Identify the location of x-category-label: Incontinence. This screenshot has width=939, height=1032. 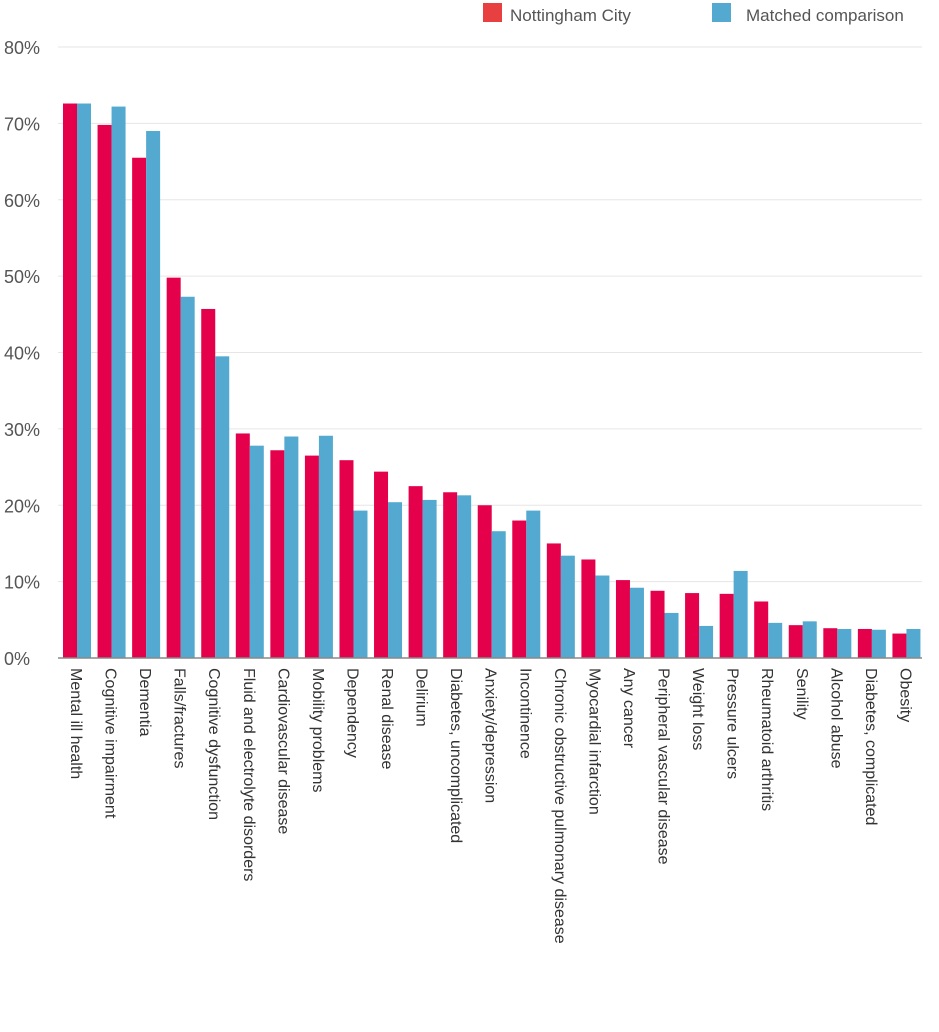
(524, 713).